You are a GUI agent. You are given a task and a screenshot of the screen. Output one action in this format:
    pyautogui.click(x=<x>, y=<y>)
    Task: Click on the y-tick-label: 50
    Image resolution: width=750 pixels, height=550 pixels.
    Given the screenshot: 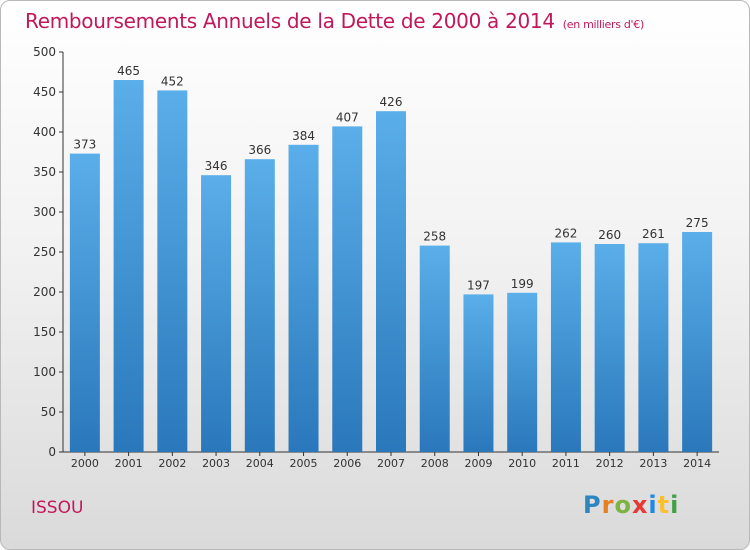 What is the action you would take?
    pyautogui.click(x=48, y=412)
    